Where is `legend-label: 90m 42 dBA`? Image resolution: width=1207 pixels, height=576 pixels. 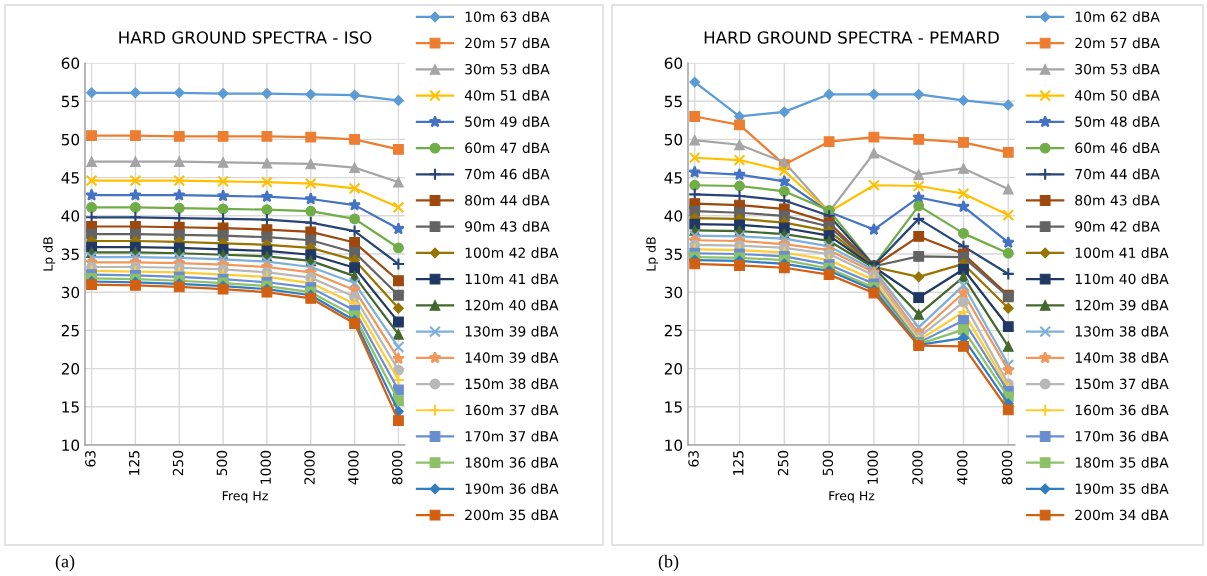 legend-label: 90m 42 dBA is located at coordinates (1117, 226).